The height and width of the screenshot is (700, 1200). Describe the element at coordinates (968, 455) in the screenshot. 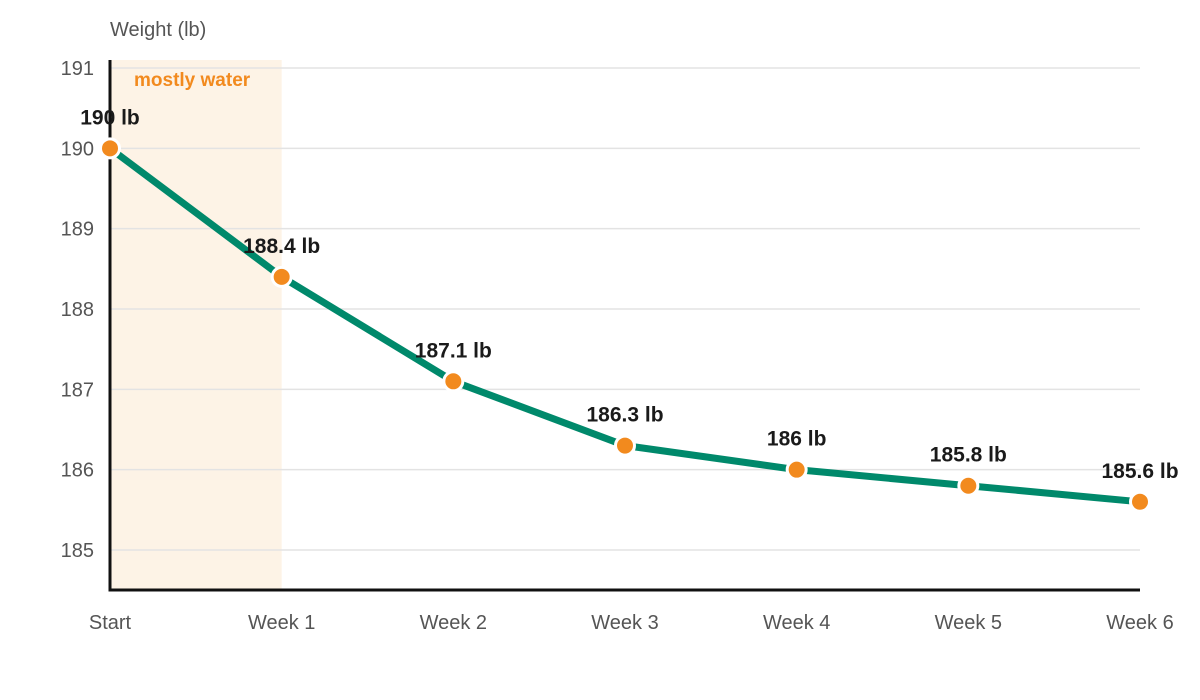

I see `data-label: 185.8 lb` at that location.